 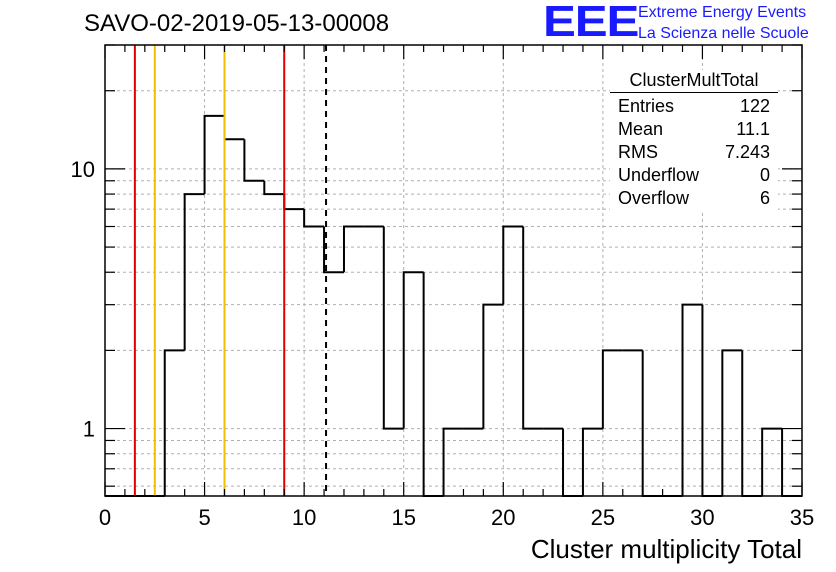 What do you see at coordinates (754, 106) in the screenshot?
I see `stats-value: 122` at bounding box center [754, 106].